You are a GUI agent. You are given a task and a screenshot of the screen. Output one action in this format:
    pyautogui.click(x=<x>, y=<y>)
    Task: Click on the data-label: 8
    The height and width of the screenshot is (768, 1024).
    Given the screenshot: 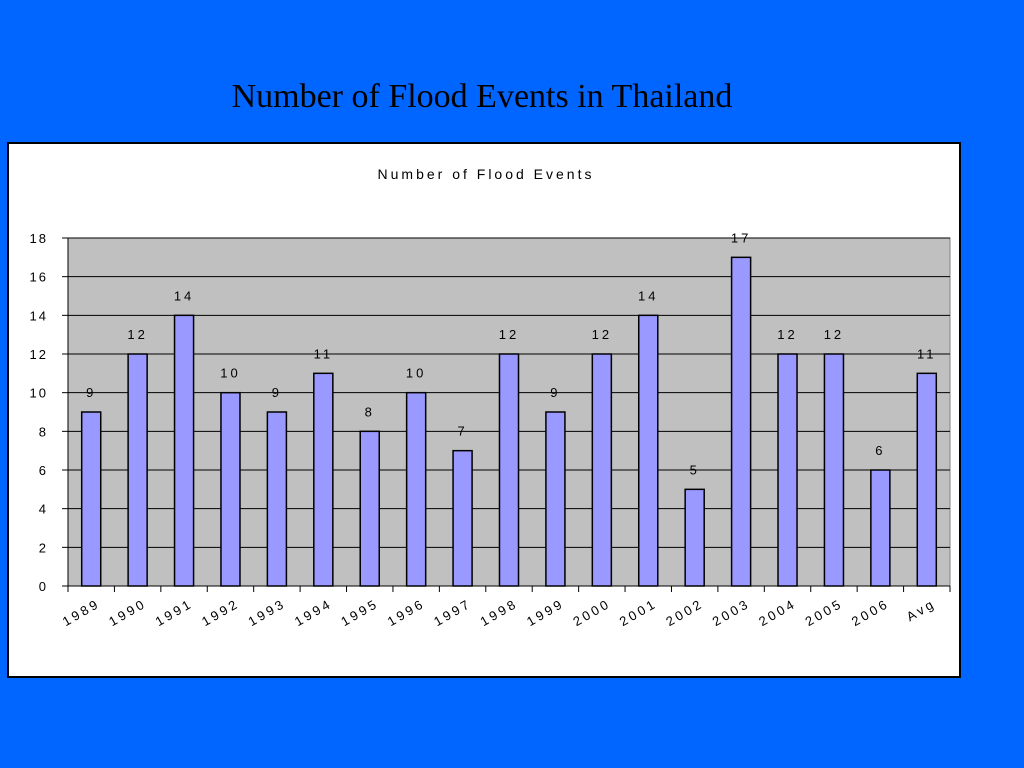 What is the action you would take?
    pyautogui.click(x=370, y=411)
    